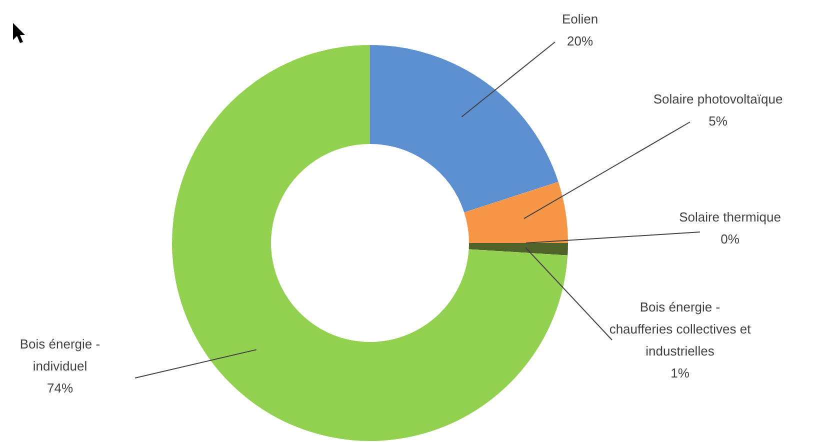 This screenshot has width=832, height=442. What do you see at coordinates (730, 217) in the screenshot?
I see `category-label: Solaire thermique` at bounding box center [730, 217].